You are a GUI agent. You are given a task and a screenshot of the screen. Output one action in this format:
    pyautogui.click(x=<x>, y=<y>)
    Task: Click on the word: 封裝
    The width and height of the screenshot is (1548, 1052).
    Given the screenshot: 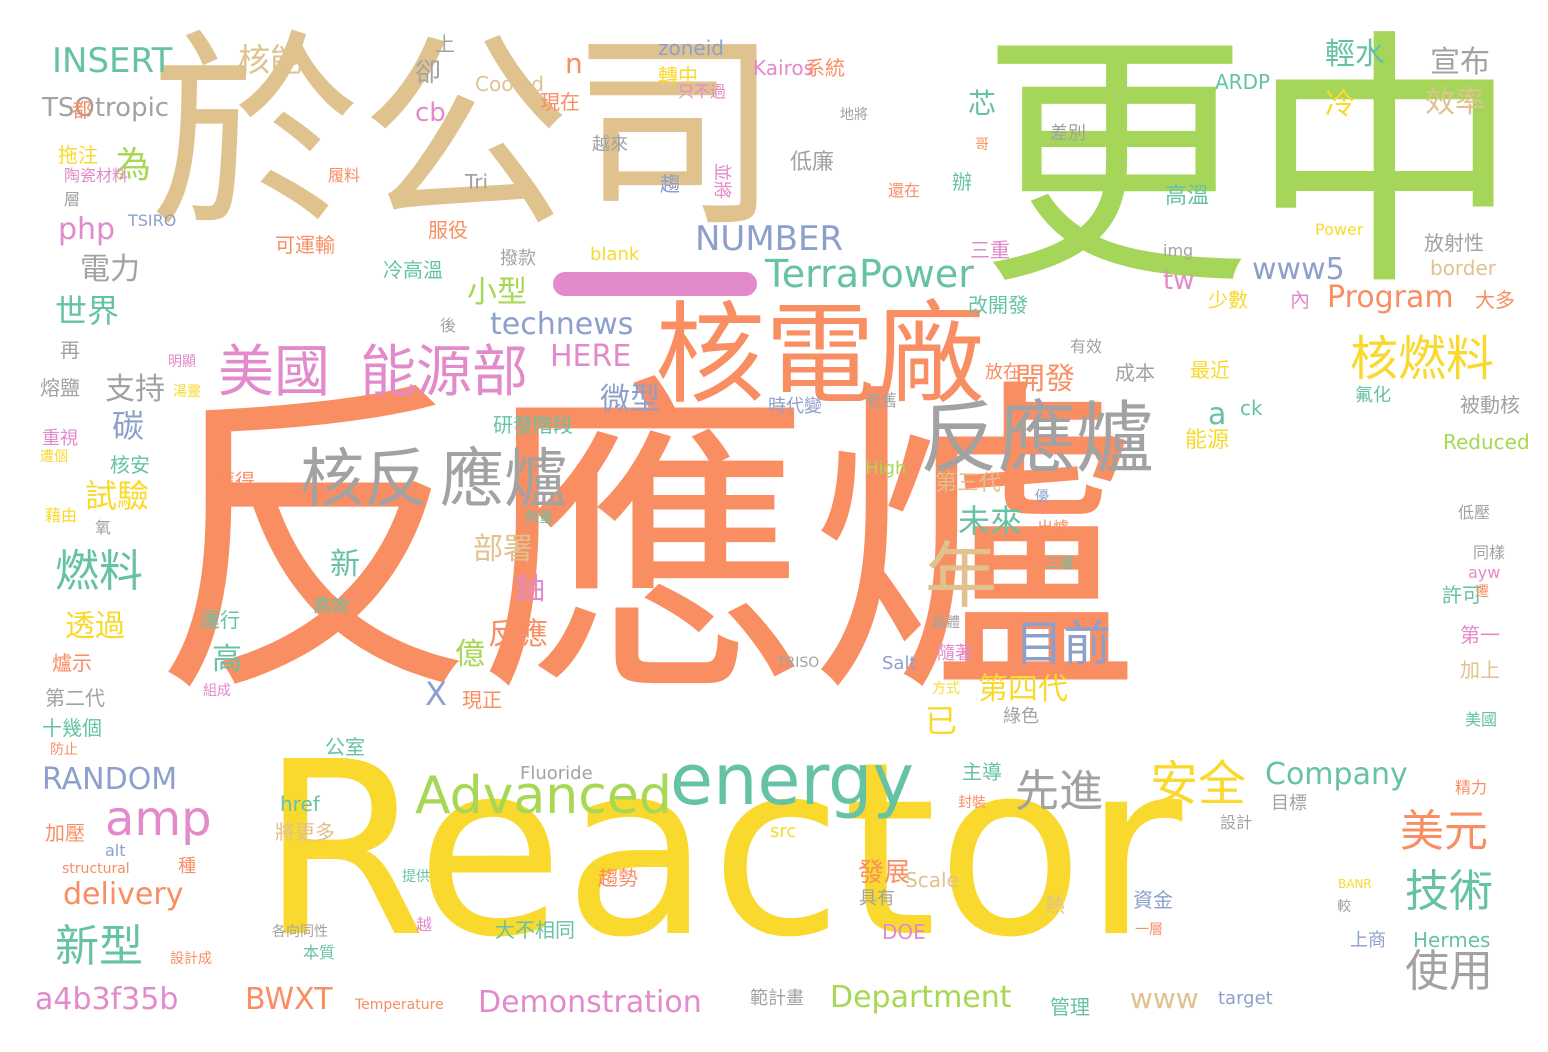 What is the action you would take?
    pyautogui.click(x=972, y=803)
    